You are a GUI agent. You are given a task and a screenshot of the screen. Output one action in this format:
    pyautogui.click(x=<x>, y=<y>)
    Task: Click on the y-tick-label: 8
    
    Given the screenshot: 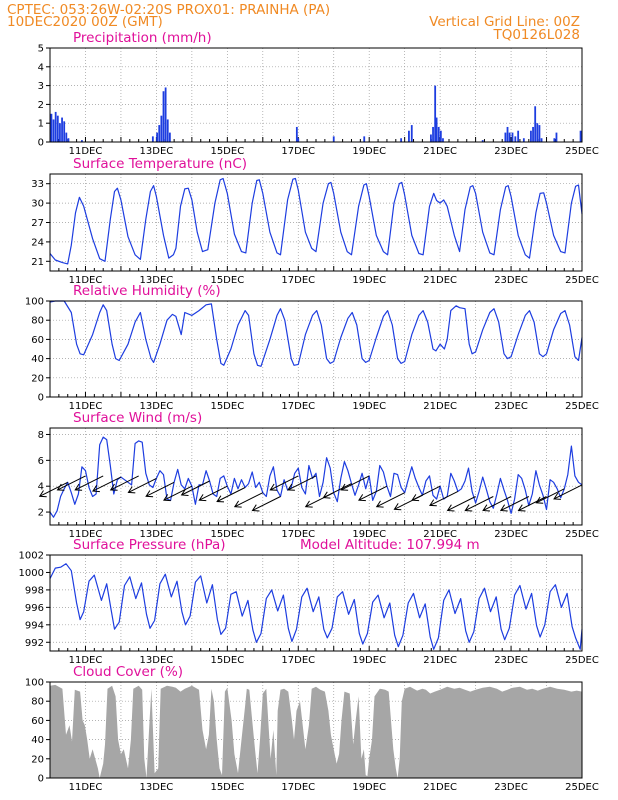 What is the action you would take?
    pyautogui.click(x=41, y=435)
    